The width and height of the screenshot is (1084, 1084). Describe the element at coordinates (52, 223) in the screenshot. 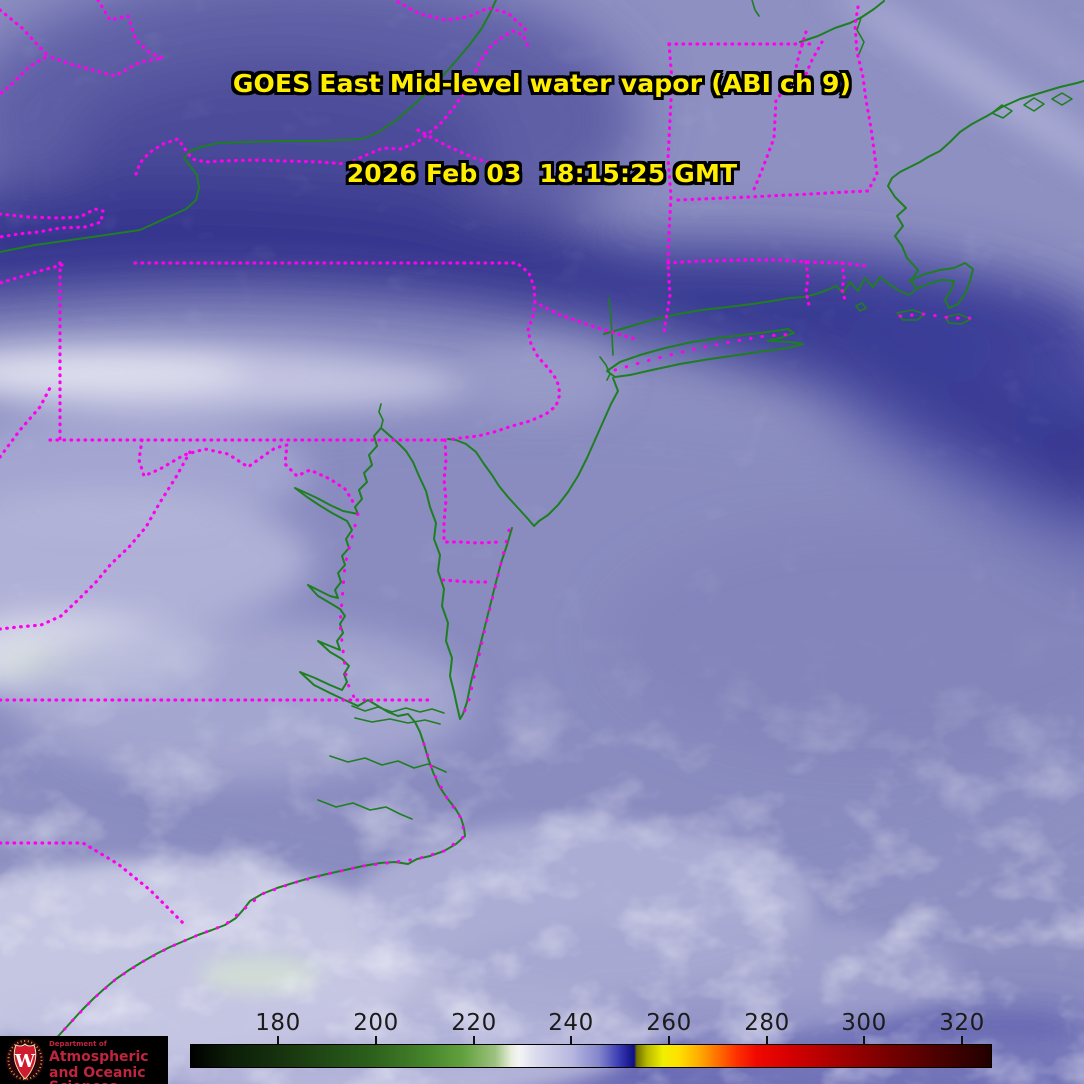

I see `border-lake-erie-cluster` at that location.